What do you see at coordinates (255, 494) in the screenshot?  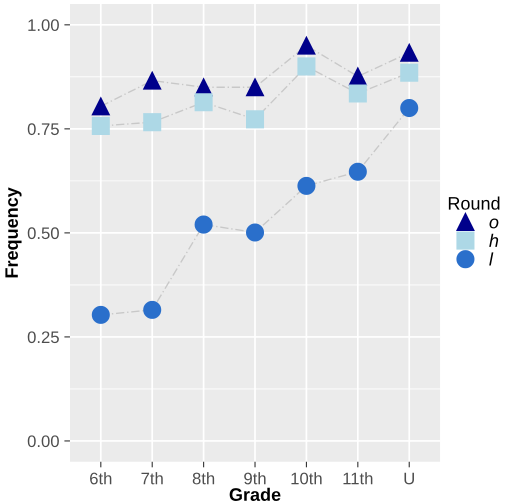 I see `x-axis-title: Grade` at bounding box center [255, 494].